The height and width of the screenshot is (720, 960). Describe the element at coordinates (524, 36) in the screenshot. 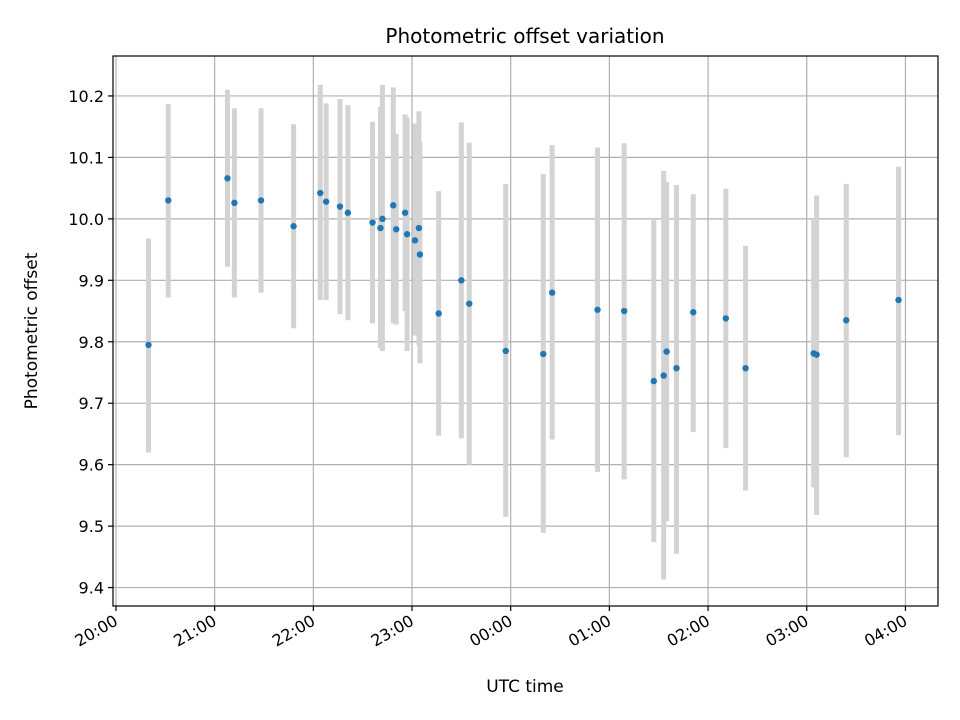

I see `chart-title: Photometric offset variation` at that location.